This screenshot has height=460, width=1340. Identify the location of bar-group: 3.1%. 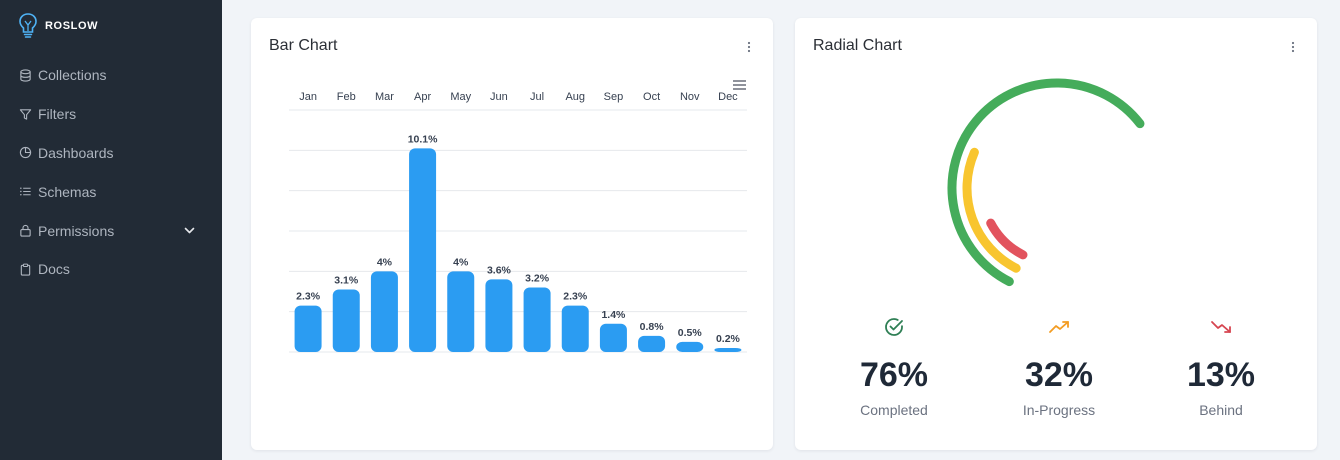
(346, 313).